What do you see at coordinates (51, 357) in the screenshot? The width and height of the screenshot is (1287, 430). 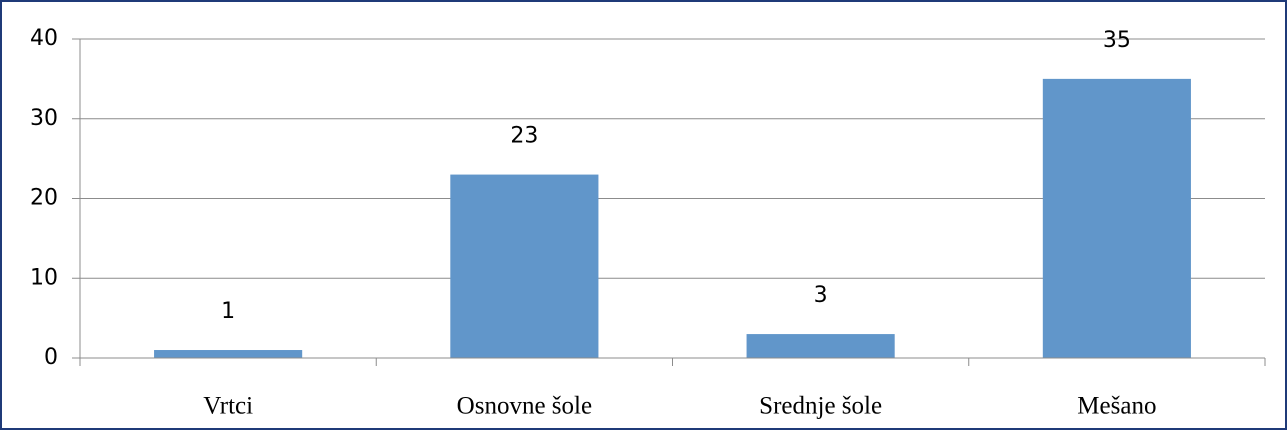 I see `y-tick-label: 0` at bounding box center [51, 357].